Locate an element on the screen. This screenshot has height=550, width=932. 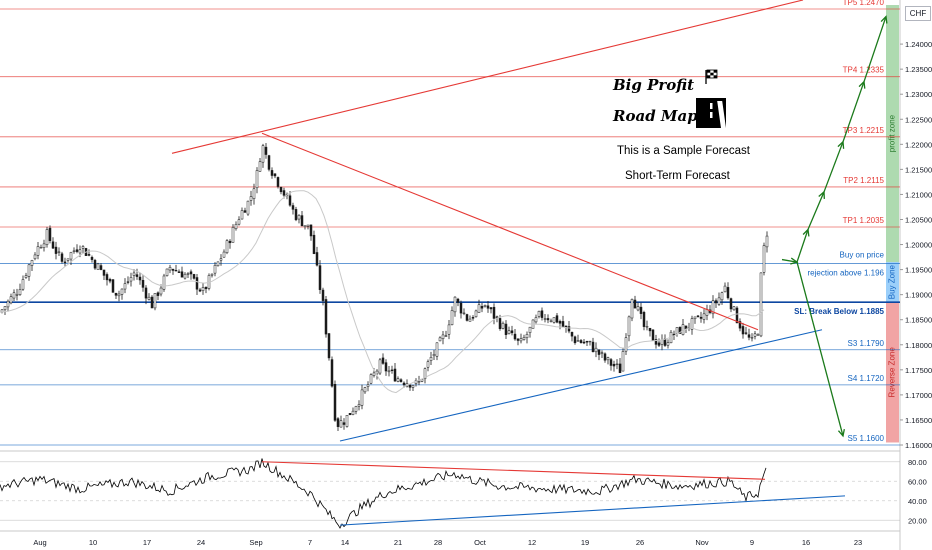
price-tick-label: 1.16500 is located at coordinates (918, 420).